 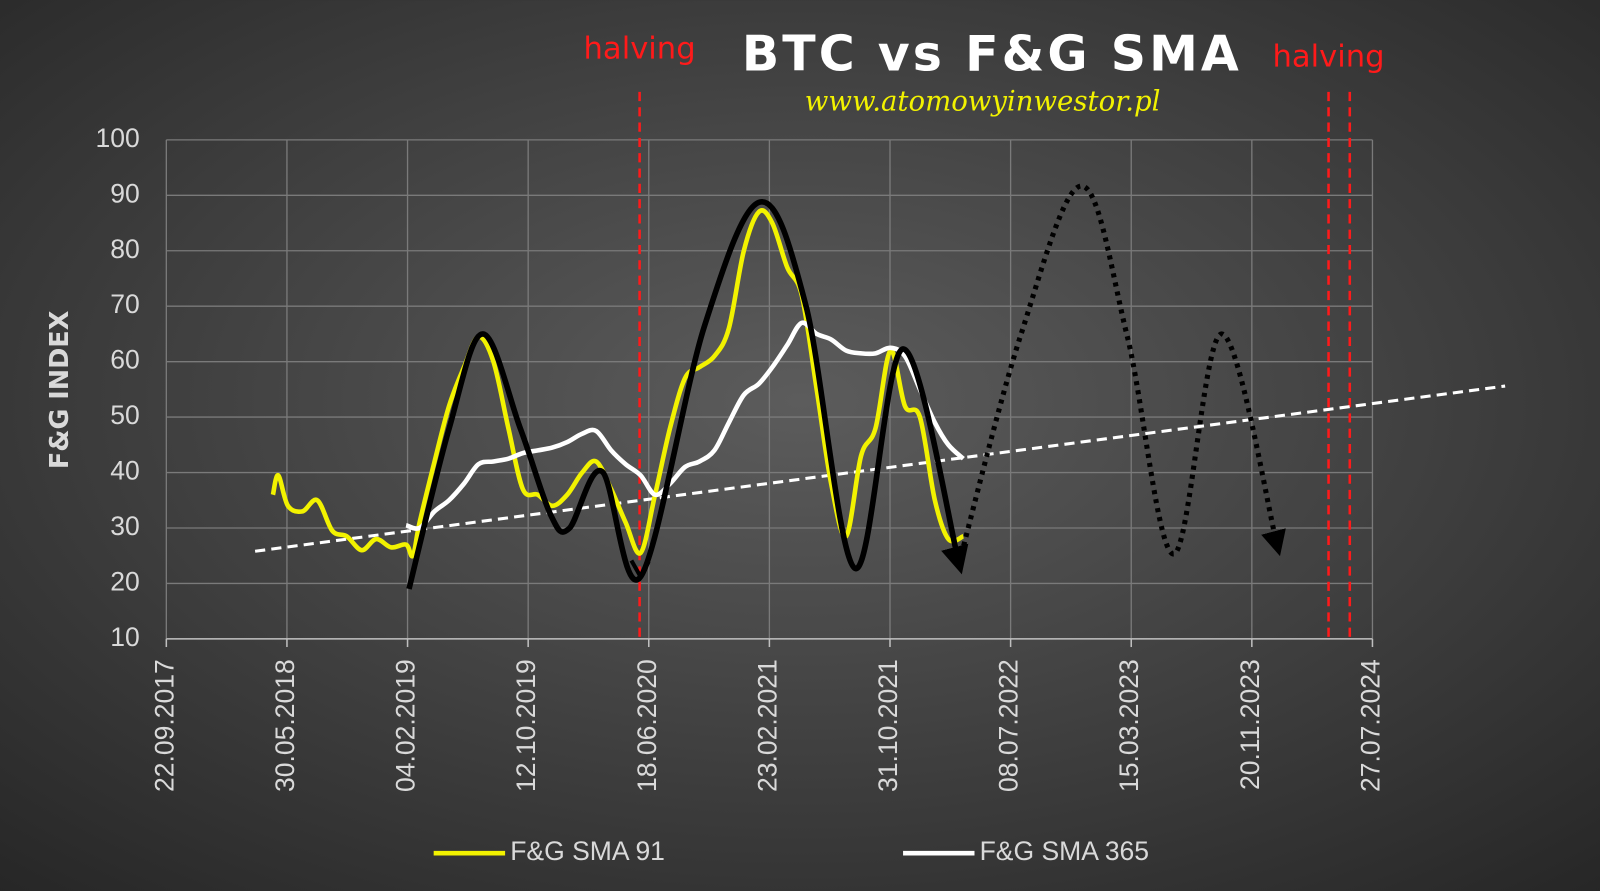 What do you see at coordinates (118, 138) in the screenshot?
I see `y-tick-label: 100` at bounding box center [118, 138].